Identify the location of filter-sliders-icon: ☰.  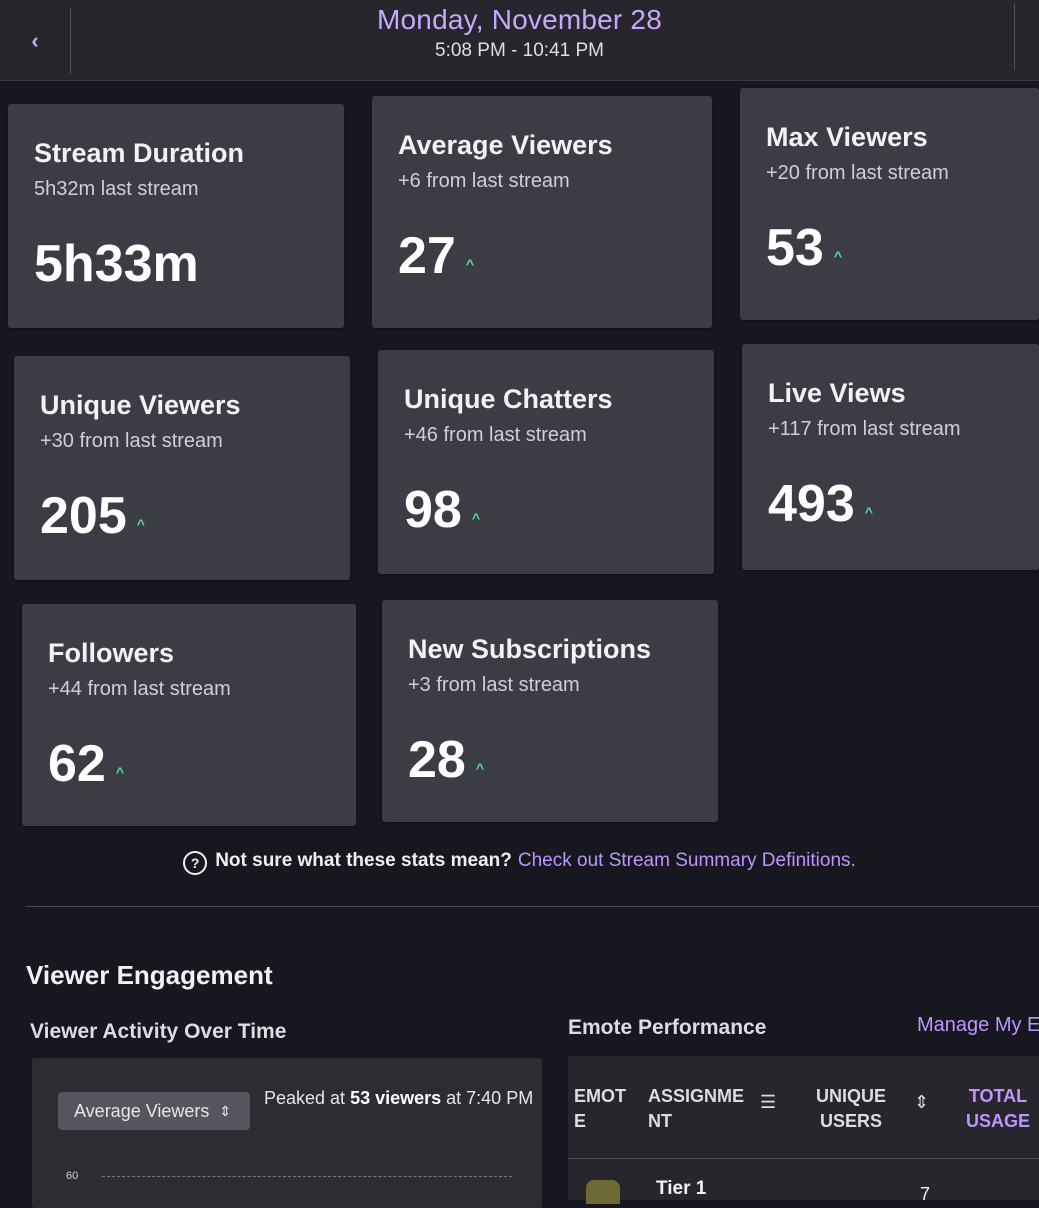
(768, 1102).